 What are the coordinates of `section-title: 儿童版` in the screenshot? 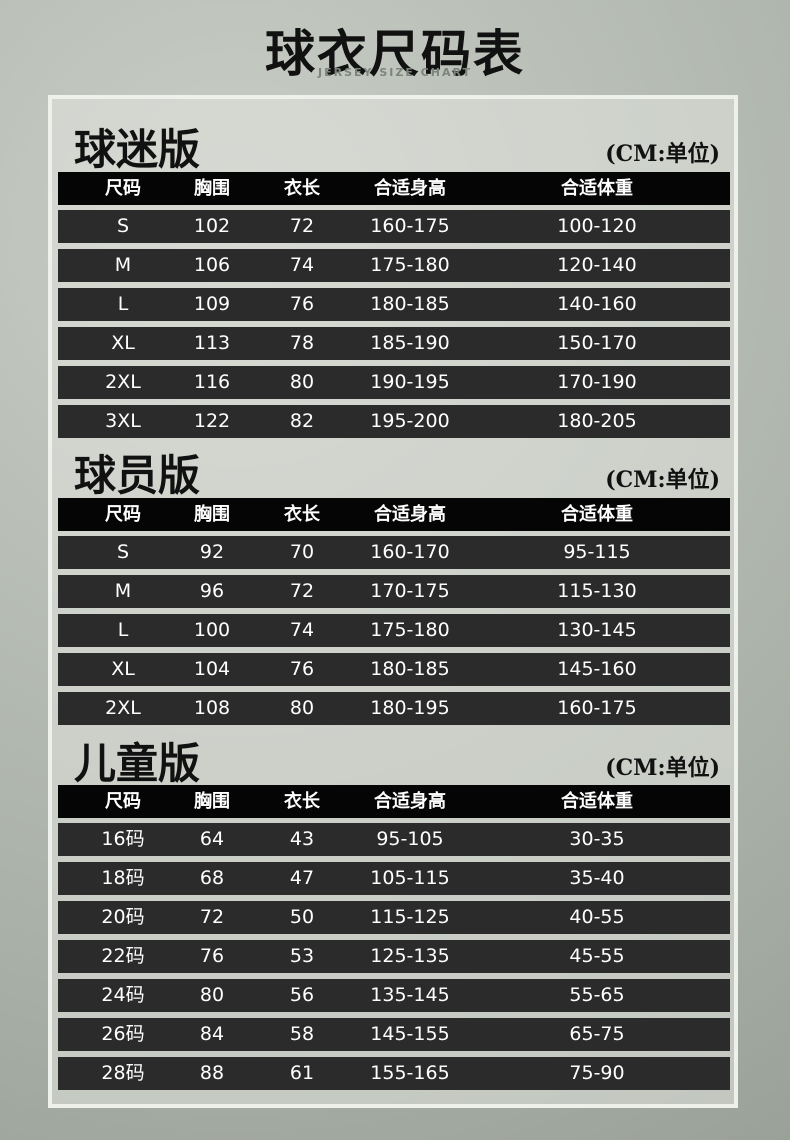 It's located at (137, 763).